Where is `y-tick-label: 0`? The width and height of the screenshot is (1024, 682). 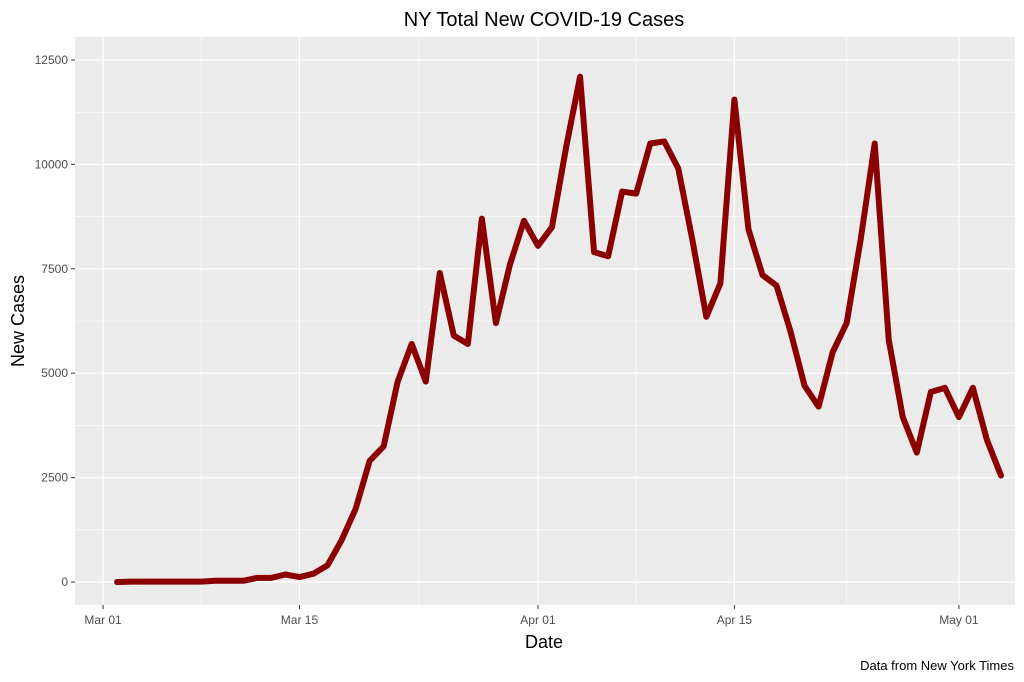
y-tick-label: 0 is located at coordinates (64, 582).